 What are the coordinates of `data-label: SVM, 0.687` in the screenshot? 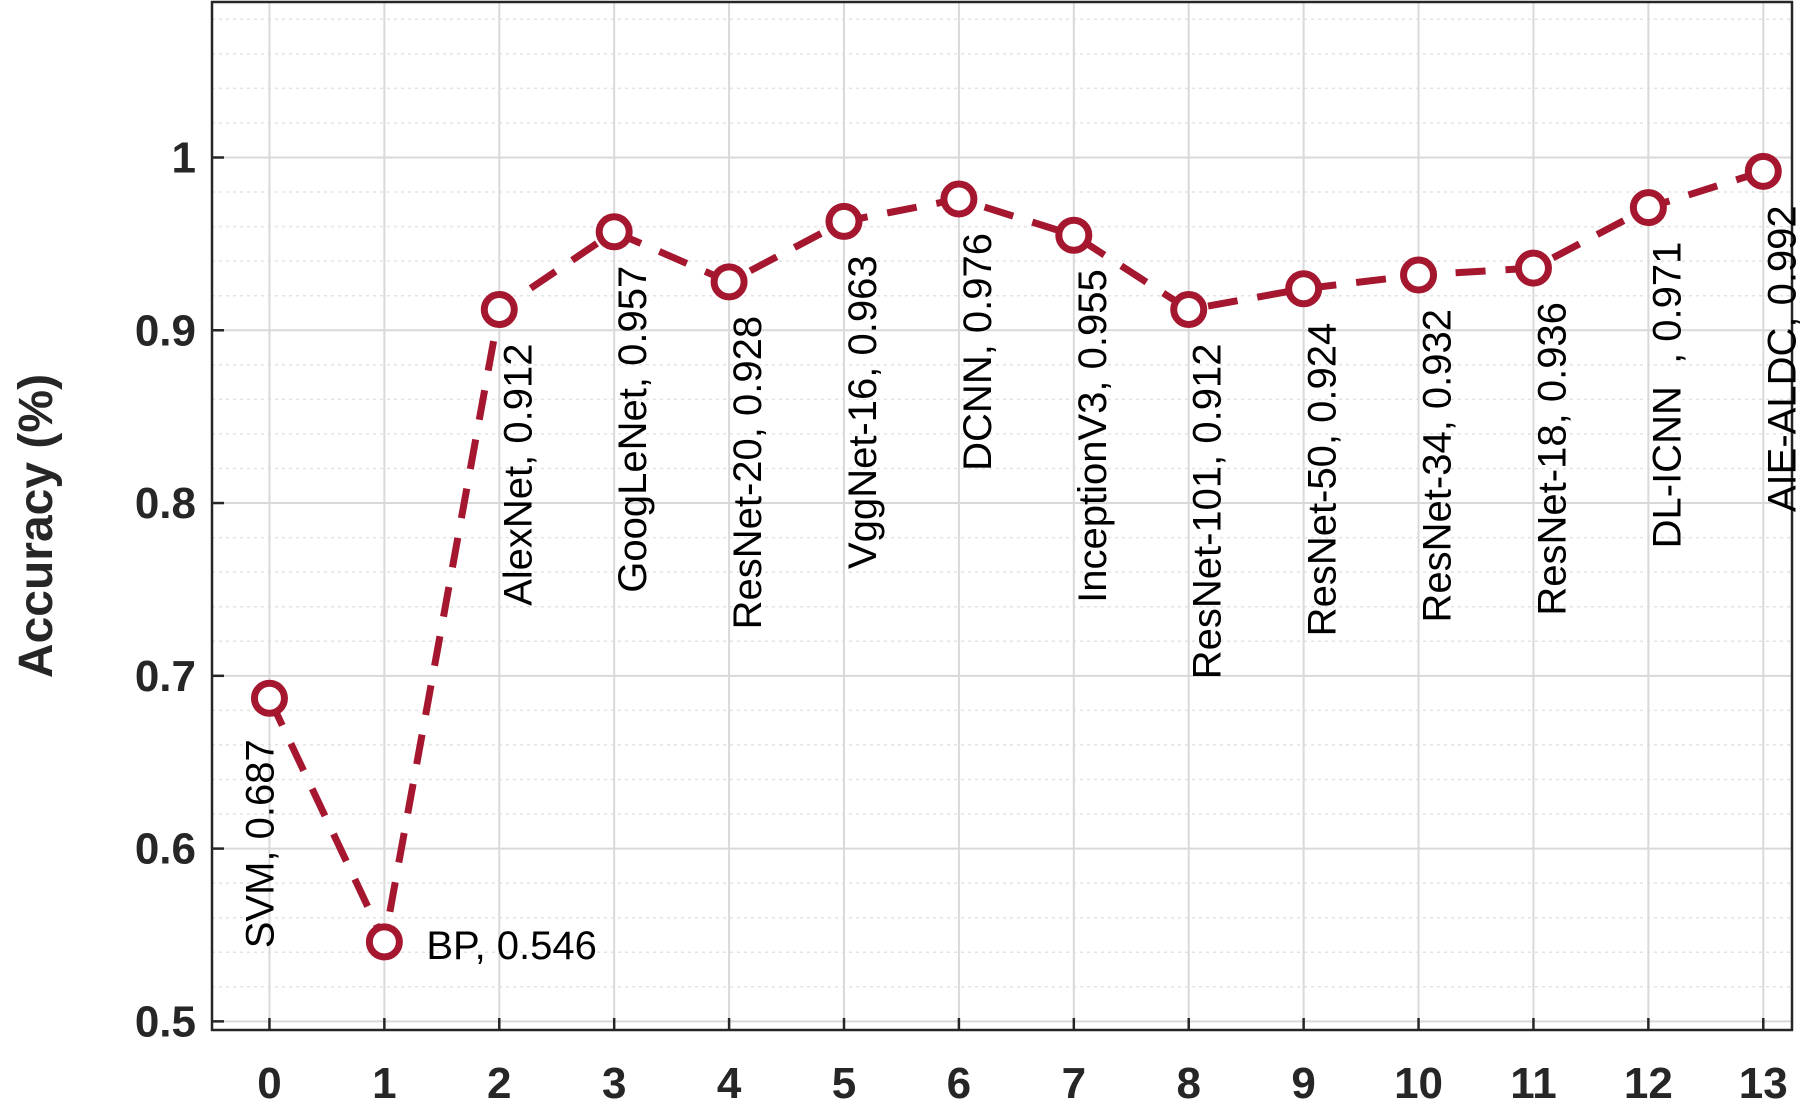 It's located at (260, 843).